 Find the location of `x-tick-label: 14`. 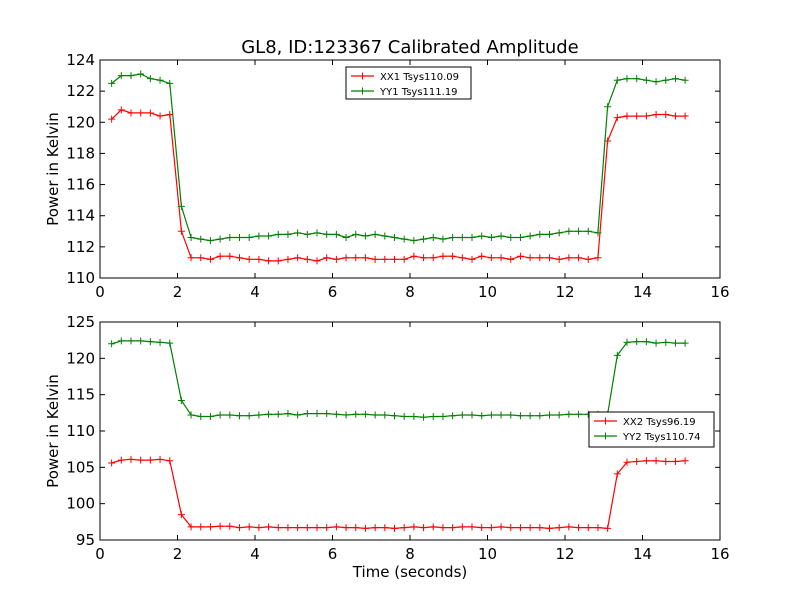

x-tick-label: 14 is located at coordinates (642, 554).